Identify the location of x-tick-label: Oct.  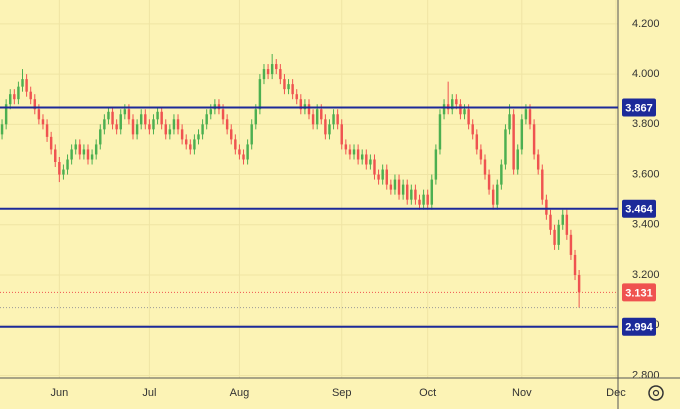
(427, 393).